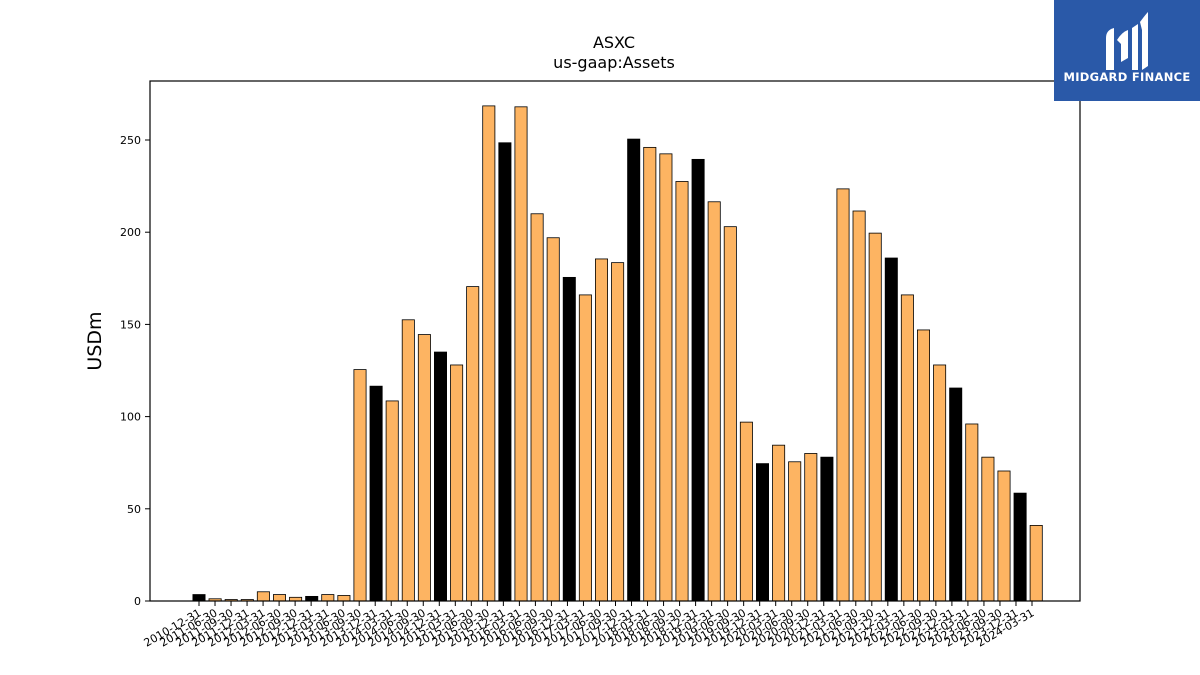  I want to click on y-tick-label: 150, so click(130, 324).